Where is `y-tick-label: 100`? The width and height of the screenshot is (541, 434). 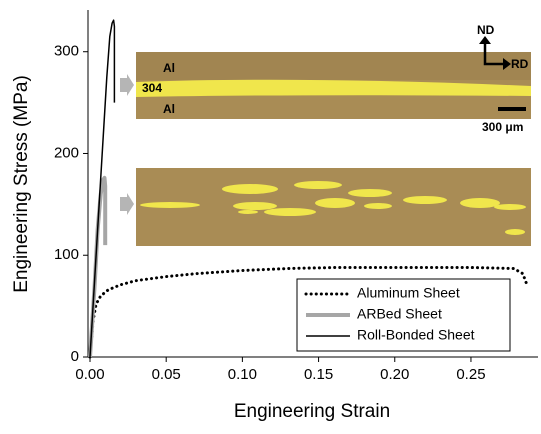 y-tick-label: 100 is located at coordinates (66, 254).